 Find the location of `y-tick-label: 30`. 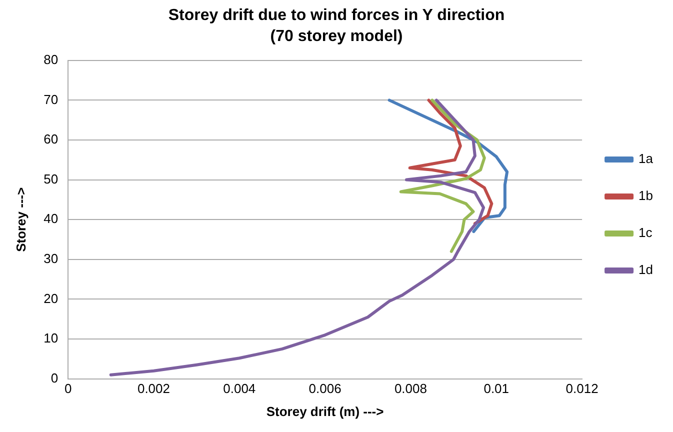

y-tick-label: 30 is located at coordinates (51, 258).